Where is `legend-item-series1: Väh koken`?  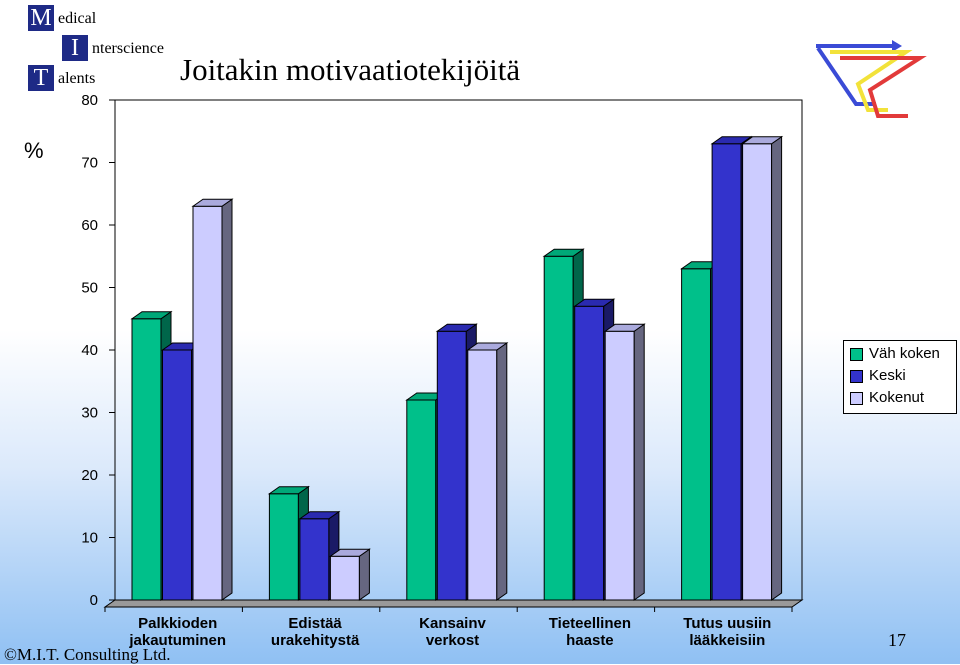 legend-item-series1: Väh koken is located at coordinates (895, 355).